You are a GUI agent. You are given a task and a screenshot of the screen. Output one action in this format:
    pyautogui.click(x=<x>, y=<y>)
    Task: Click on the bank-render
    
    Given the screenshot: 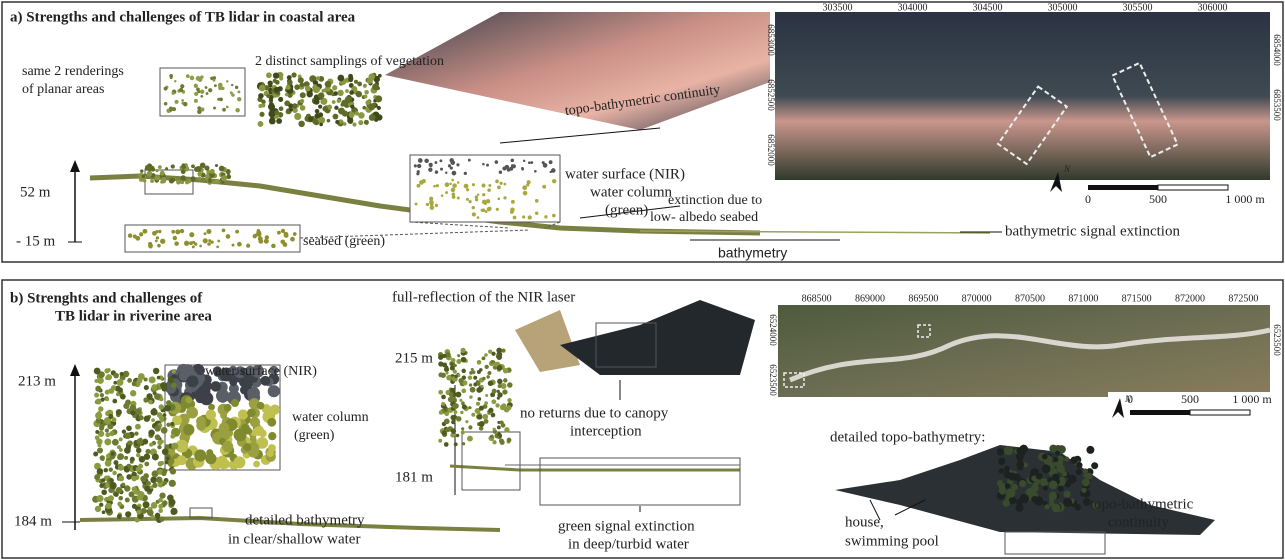 What is the action you would take?
    pyautogui.click(x=547, y=341)
    